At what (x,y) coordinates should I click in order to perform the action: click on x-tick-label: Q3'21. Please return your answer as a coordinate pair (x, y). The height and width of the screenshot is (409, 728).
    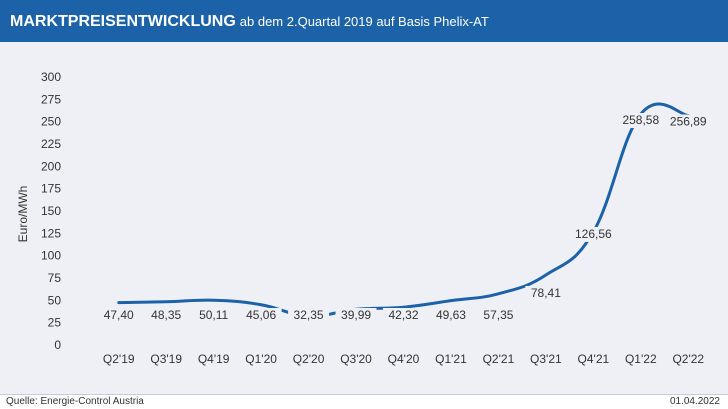
    Looking at the image, I should click on (546, 359).